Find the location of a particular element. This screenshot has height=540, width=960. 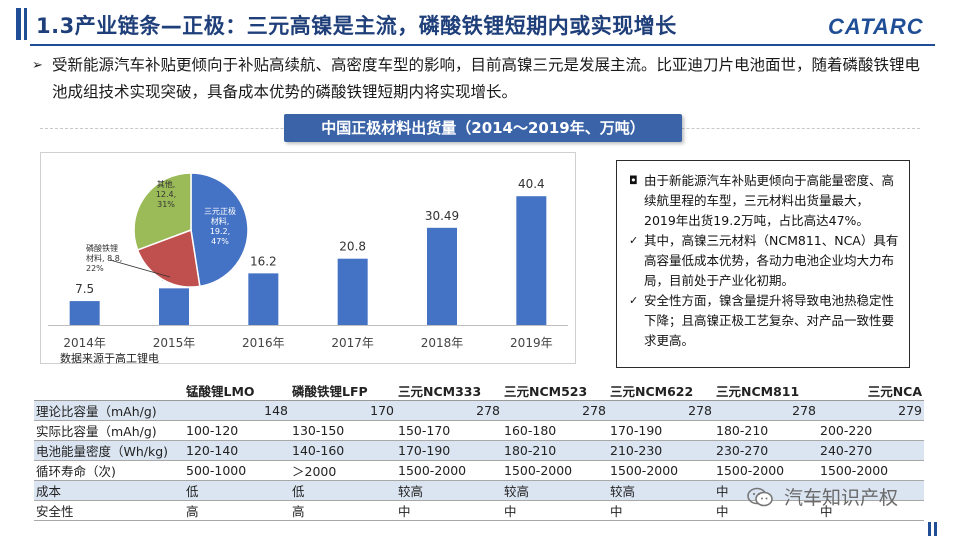

pie-slice is located at coordinates (162, 211).